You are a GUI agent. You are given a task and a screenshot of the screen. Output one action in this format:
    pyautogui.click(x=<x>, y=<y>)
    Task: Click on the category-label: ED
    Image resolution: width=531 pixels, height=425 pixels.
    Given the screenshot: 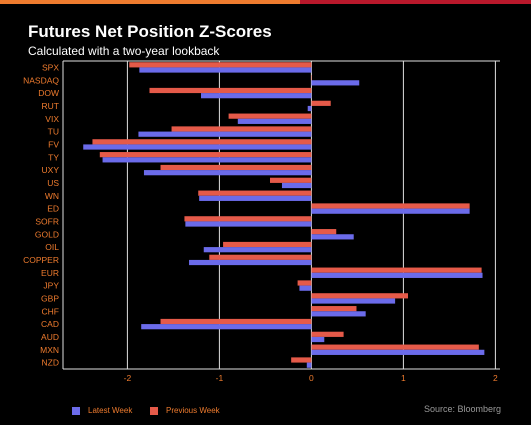 What is the action you would take?
    pyautogui.click(x=53, y=209)
    